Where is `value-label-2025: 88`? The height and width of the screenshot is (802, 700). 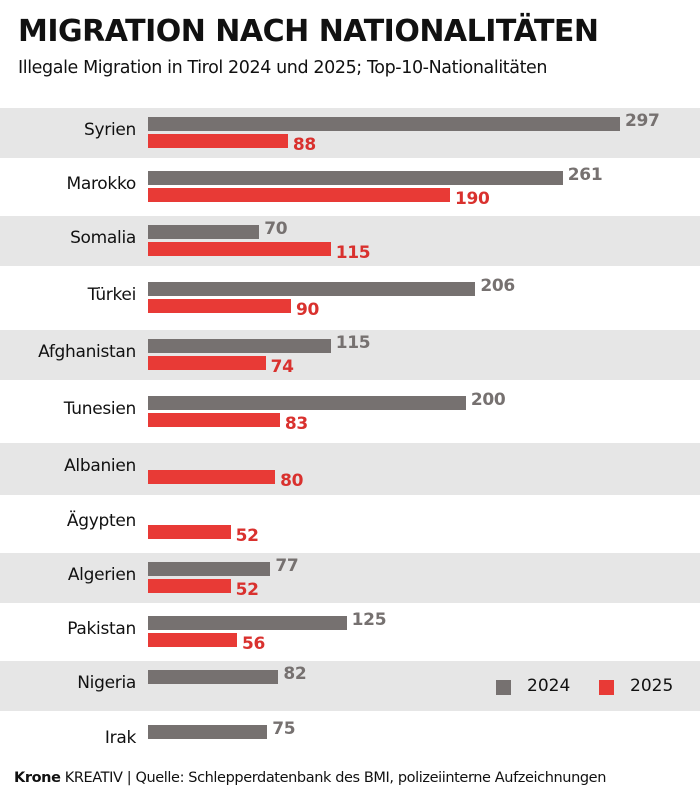 value-label-2025: 88 is located at coordinates (304, 145).